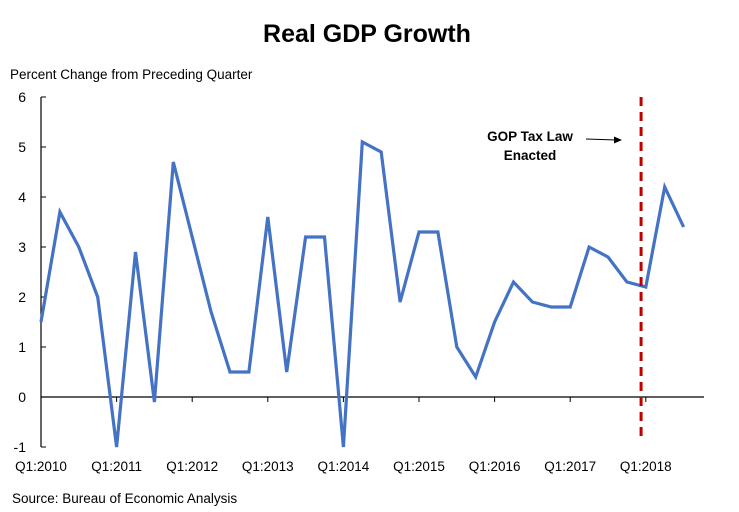 This screenshot has width=739, height=512. What do you see at coordinates (22, 147) in the screenshot?
I see `y-tick-label: 5` at bounding box center [22, 147].